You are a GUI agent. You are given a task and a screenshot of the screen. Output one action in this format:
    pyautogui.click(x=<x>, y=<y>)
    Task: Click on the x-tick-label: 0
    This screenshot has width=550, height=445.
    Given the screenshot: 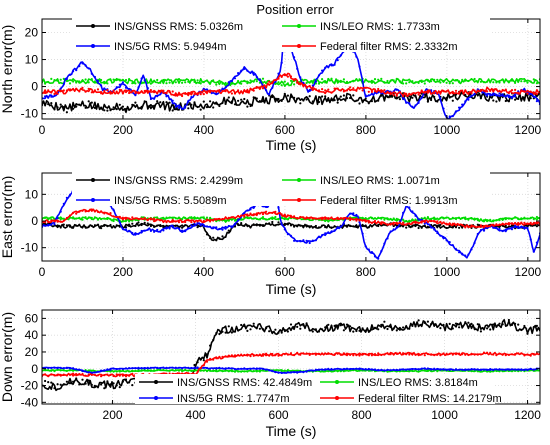 What is the action you would take?
    pyautogui.click(x=42, y=130)
    